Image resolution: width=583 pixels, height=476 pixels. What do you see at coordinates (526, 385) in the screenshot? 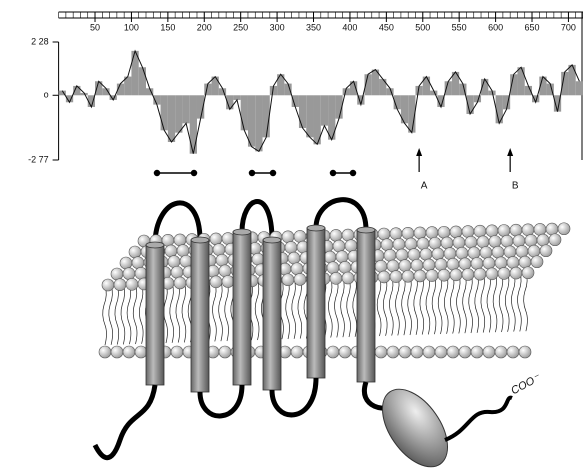
I see `c-terminus-label: COO⁻` at bounding box center [526, 385].